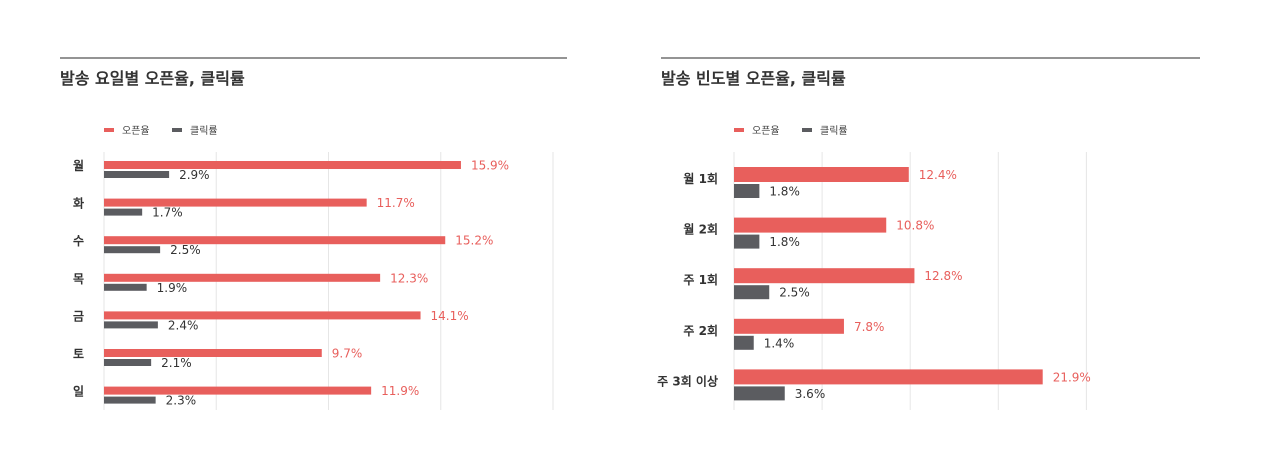 Image resolution: width=1280 pixels, height=473 pixels. I want to click on value-open-1-1: 10.8%, so click(915, 226).